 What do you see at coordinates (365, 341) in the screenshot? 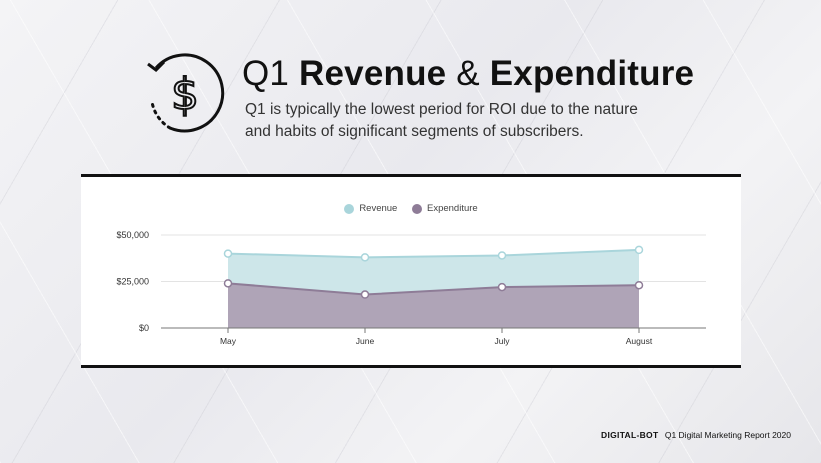
I see `x-tick-label: June` at bounding box center [365, 341].